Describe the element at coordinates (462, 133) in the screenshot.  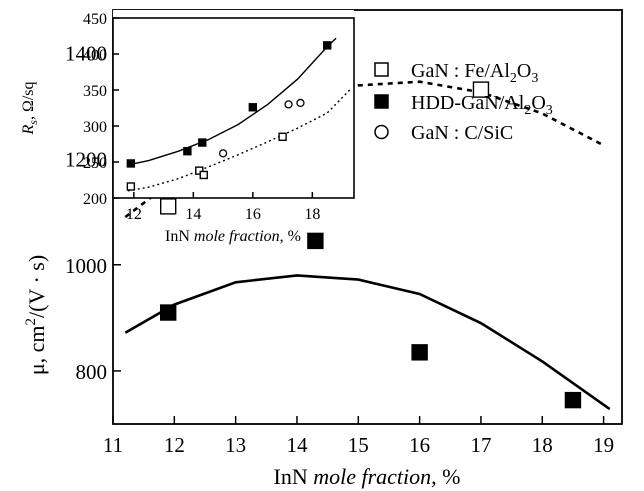
I see `legend-label-sic: GaN : C/SiC` at that location.